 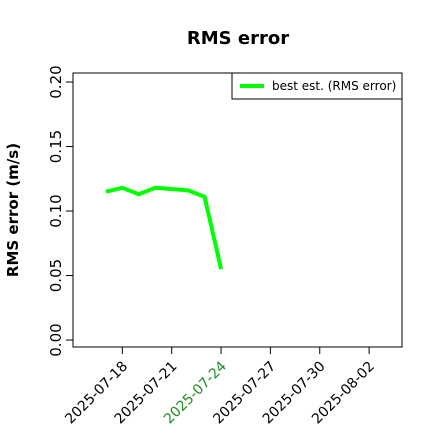 I want to click on data-line, so click(x=164, y=227).